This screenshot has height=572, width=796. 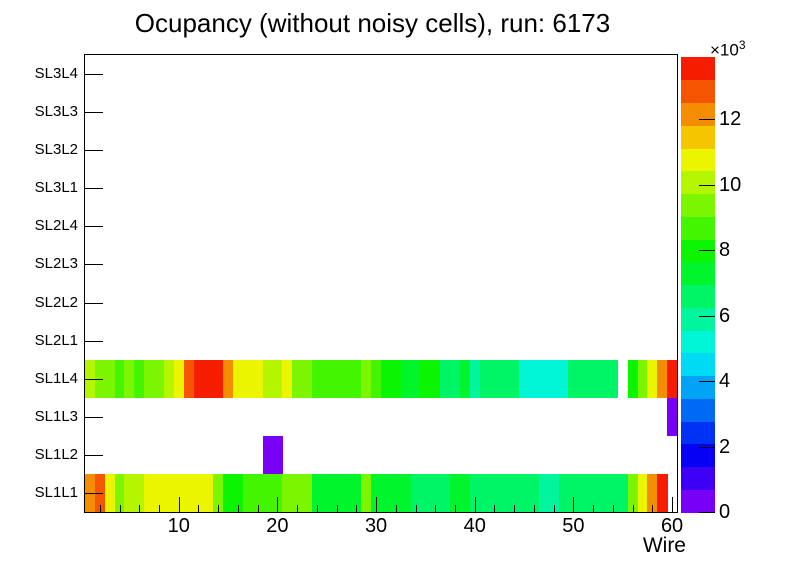 What do you see at coordinates (725, 446) in the screenshot?
I see `colorbar-tick-label: 2` at bounding box center [725, 446].